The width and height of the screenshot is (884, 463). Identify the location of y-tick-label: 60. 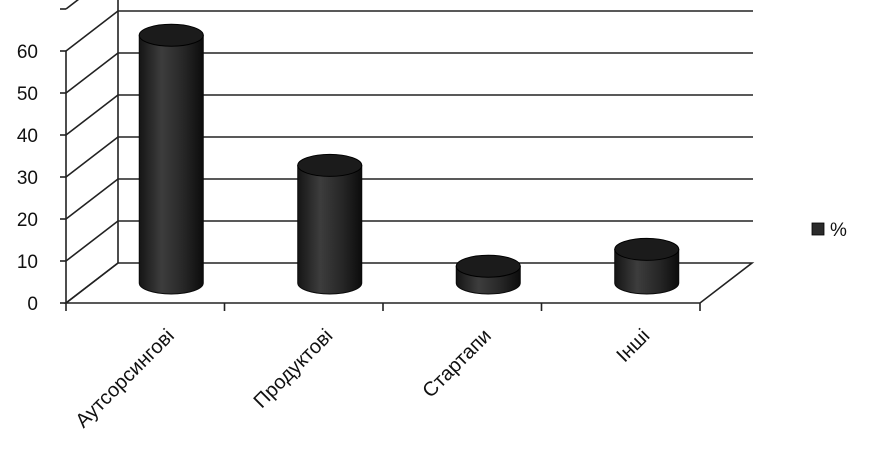
(27, 52).